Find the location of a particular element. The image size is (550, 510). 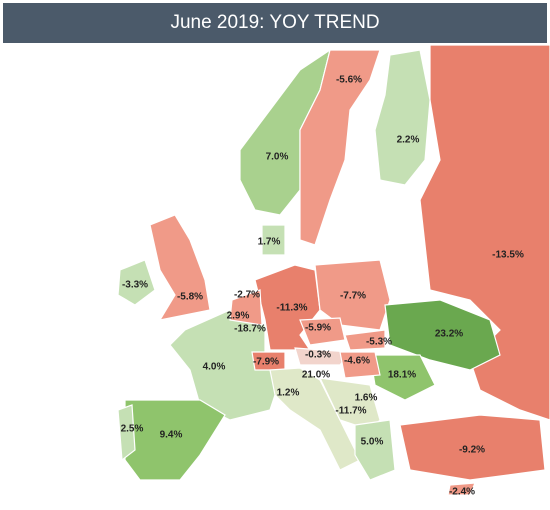

czechia is located at coordinates (322, 331).